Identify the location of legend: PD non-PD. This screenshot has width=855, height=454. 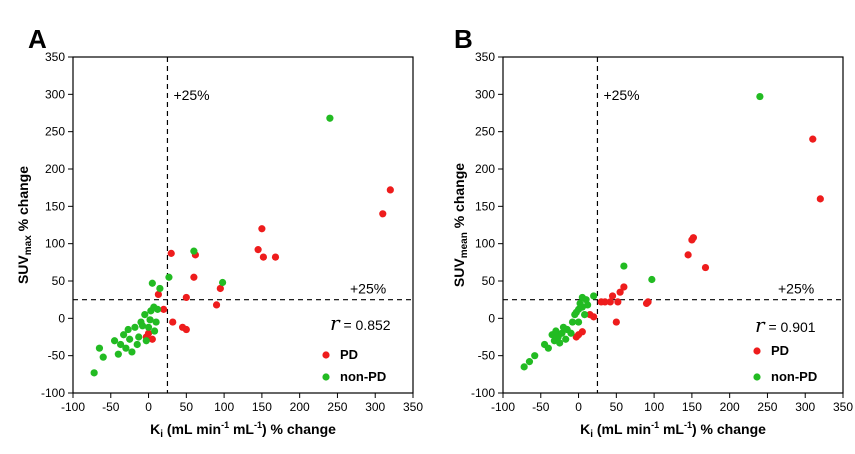
(785, 363).